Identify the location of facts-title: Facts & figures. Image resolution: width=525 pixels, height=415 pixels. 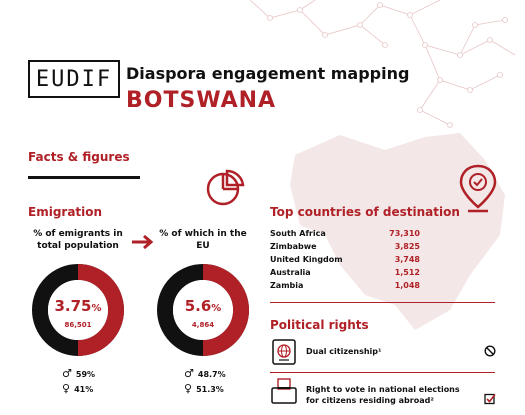
(79, 157).